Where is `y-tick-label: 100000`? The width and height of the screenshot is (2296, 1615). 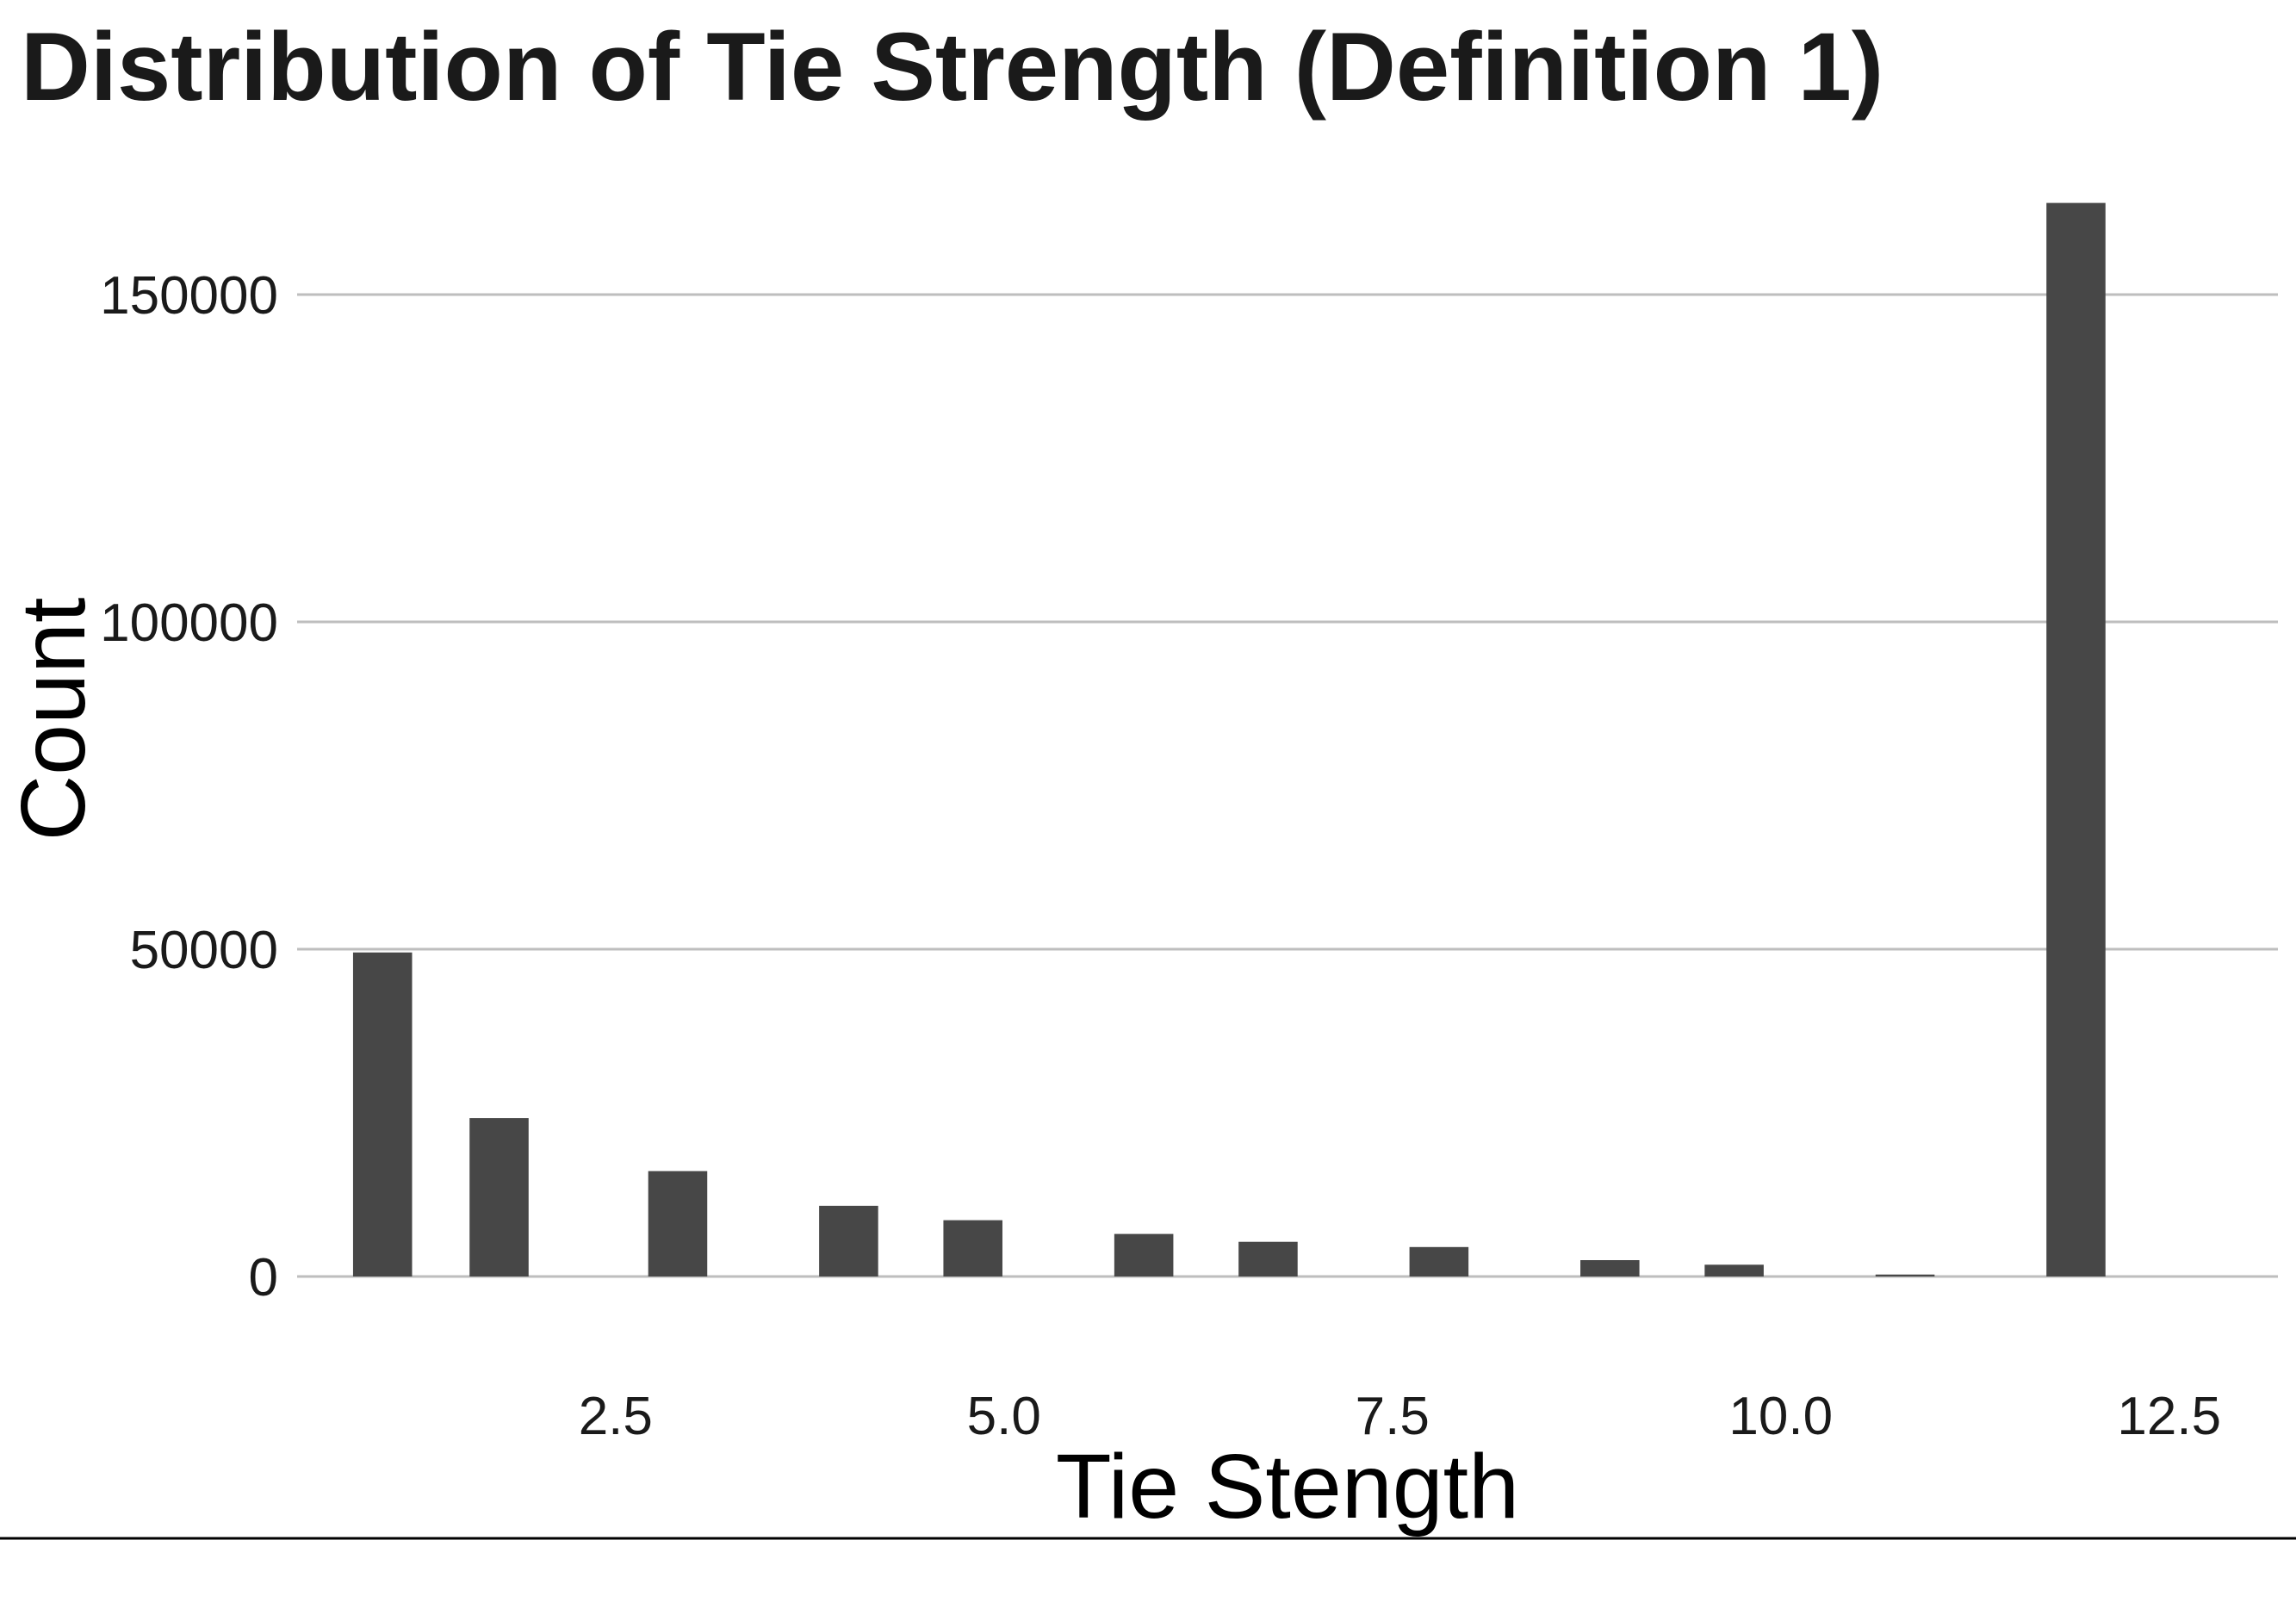
y-tick-label: 100000 is located at coordinates (189, 623).